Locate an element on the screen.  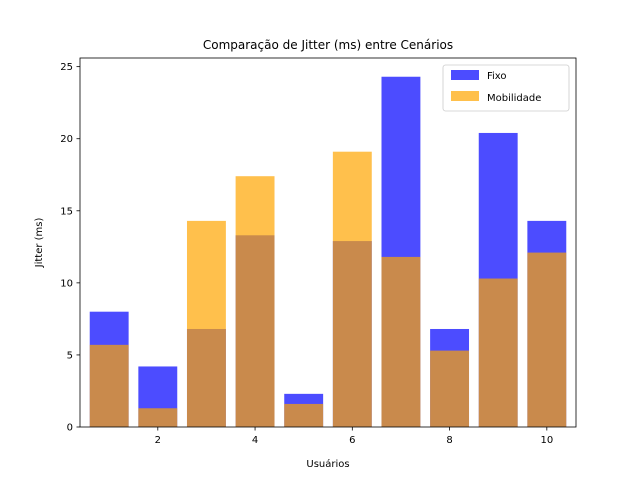
x-tick-label-8: 8 is located at coordinates (449, 440).